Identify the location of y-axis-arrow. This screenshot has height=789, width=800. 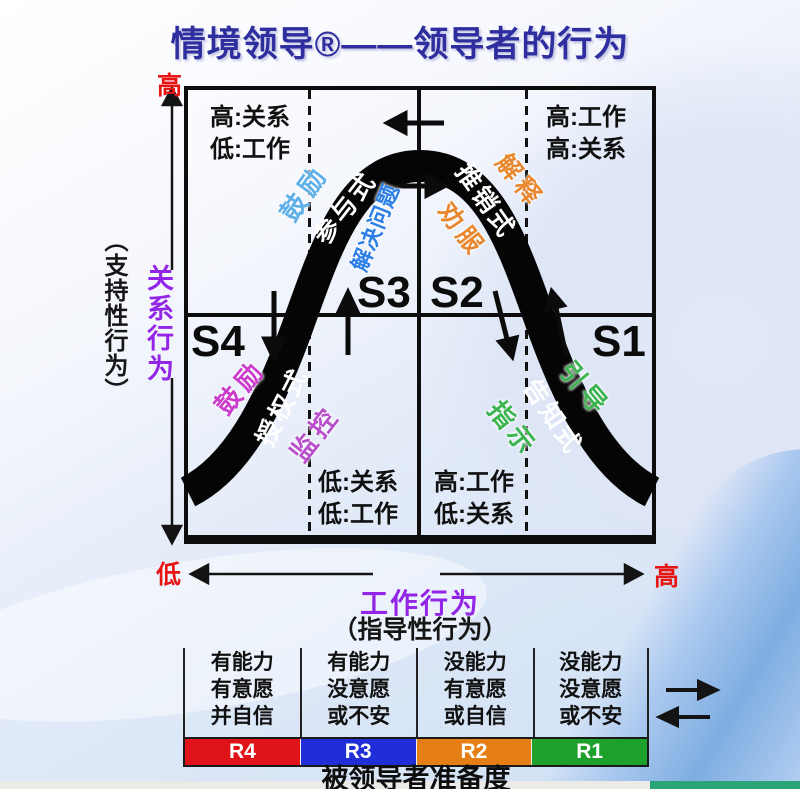
(172, 315).